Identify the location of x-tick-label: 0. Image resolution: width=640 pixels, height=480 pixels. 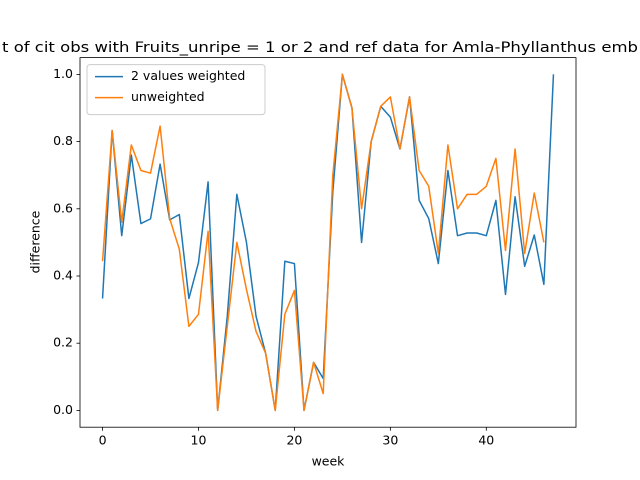
(103, 440).